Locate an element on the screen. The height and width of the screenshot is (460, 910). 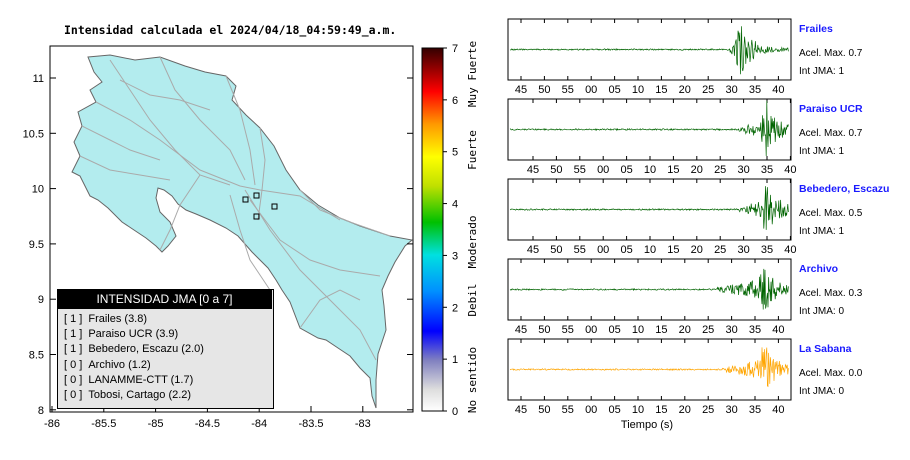
colorbar-intensity-label: Muy Fuerte is located at coordinates (472, 74).